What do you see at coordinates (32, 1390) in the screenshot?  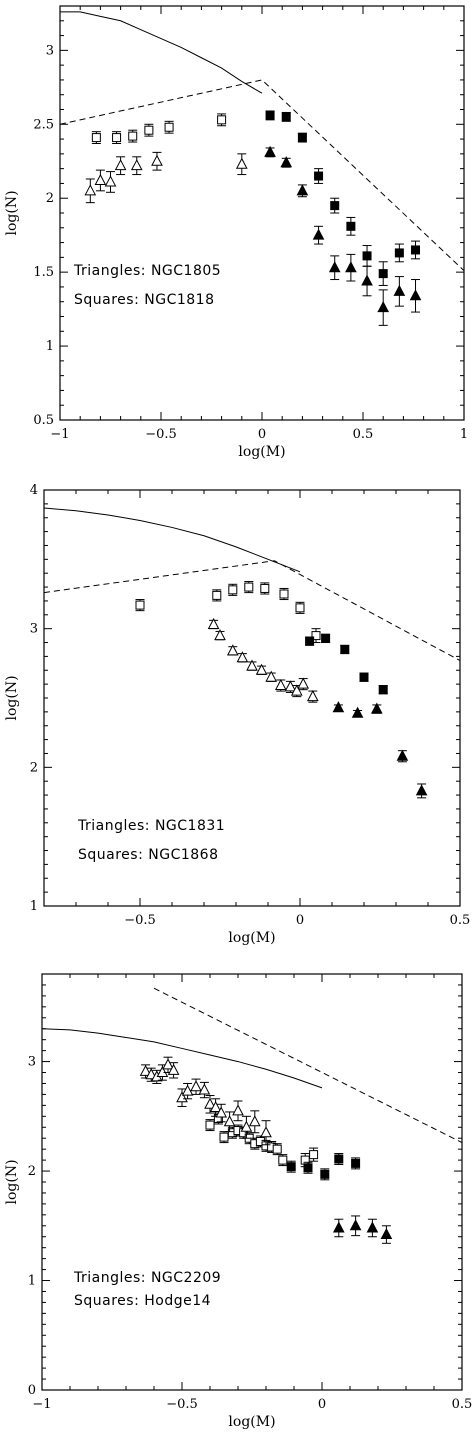 I see `y-tick-label: 0` at bounding box center [32, 1390].